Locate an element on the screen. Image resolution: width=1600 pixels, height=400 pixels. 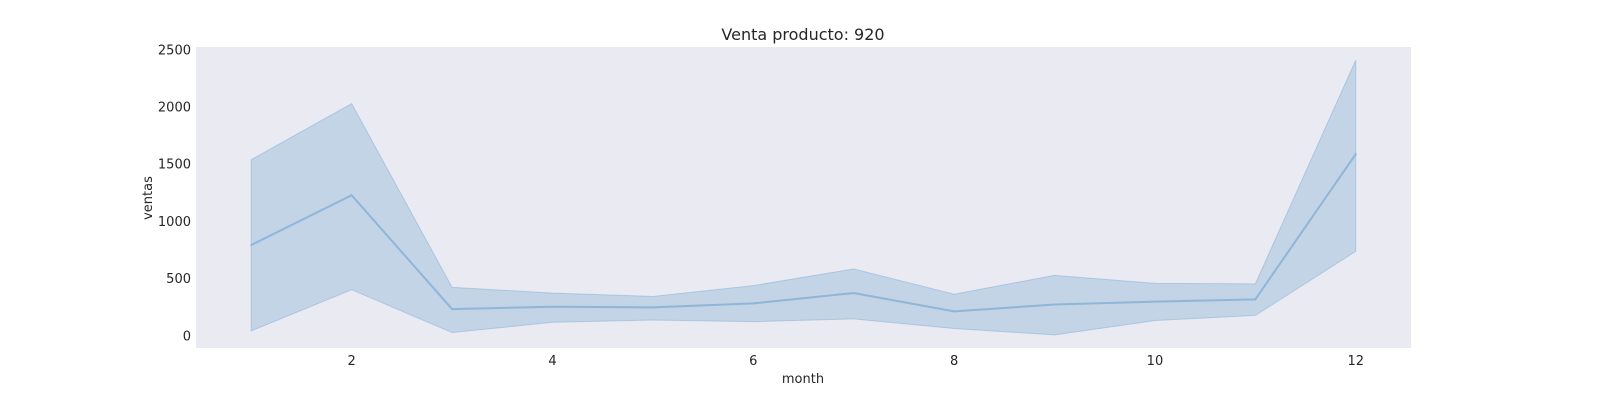
y-tick-label: 2500 is located at coordinates (174, 50).